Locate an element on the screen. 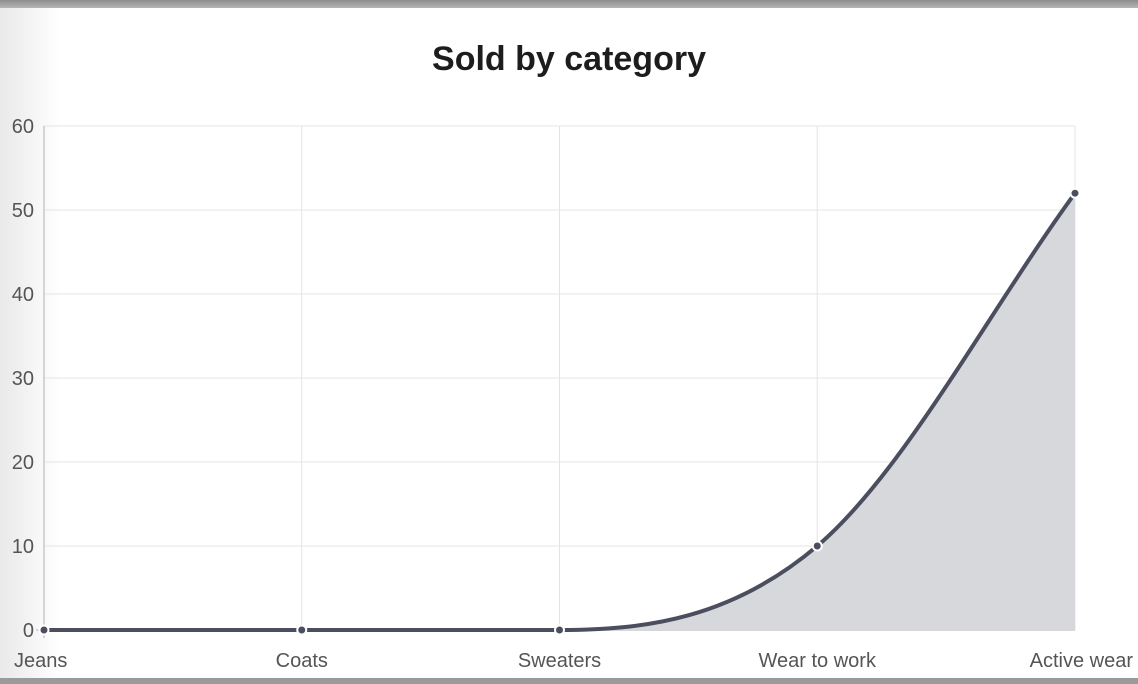 This screenshot has width=1138, height=684. y-tick-label-6: 60 is located at coordinates (23, 127).